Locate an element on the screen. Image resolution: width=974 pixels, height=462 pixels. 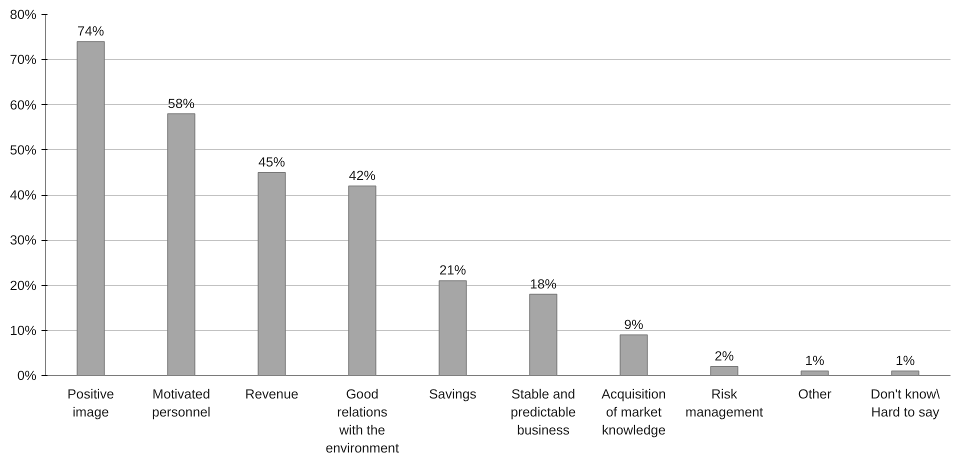
data-label: 58% is located at coordinates (181, 103).